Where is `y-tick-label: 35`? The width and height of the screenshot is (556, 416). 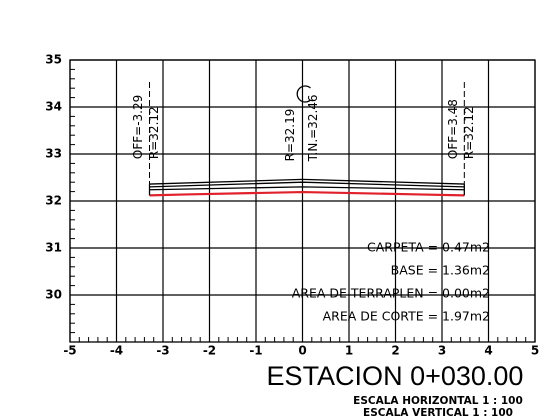
y-tick-label: 35 is located at coordinates (53, 60).